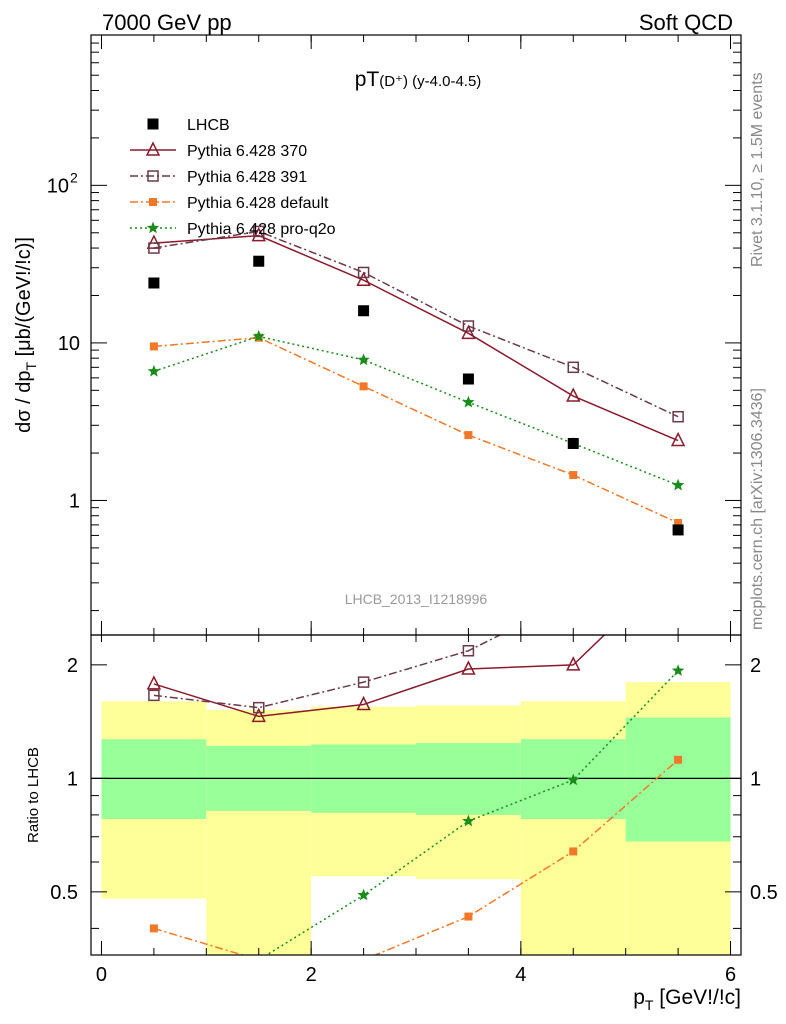 This screenshot has height=1024, width=786. What do you see at coordinates (33, 795) in the screenshot?
I see `ratio-y-axis-label: Ratio to LHCB` at bounding box center [33, 795].